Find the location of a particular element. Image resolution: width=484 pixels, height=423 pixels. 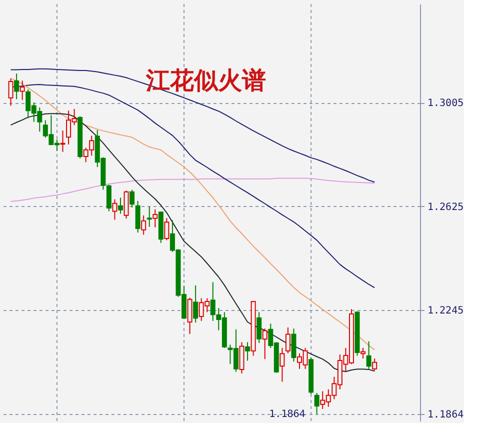

text: 江花似火谱 is located at coordinates (205, 80).